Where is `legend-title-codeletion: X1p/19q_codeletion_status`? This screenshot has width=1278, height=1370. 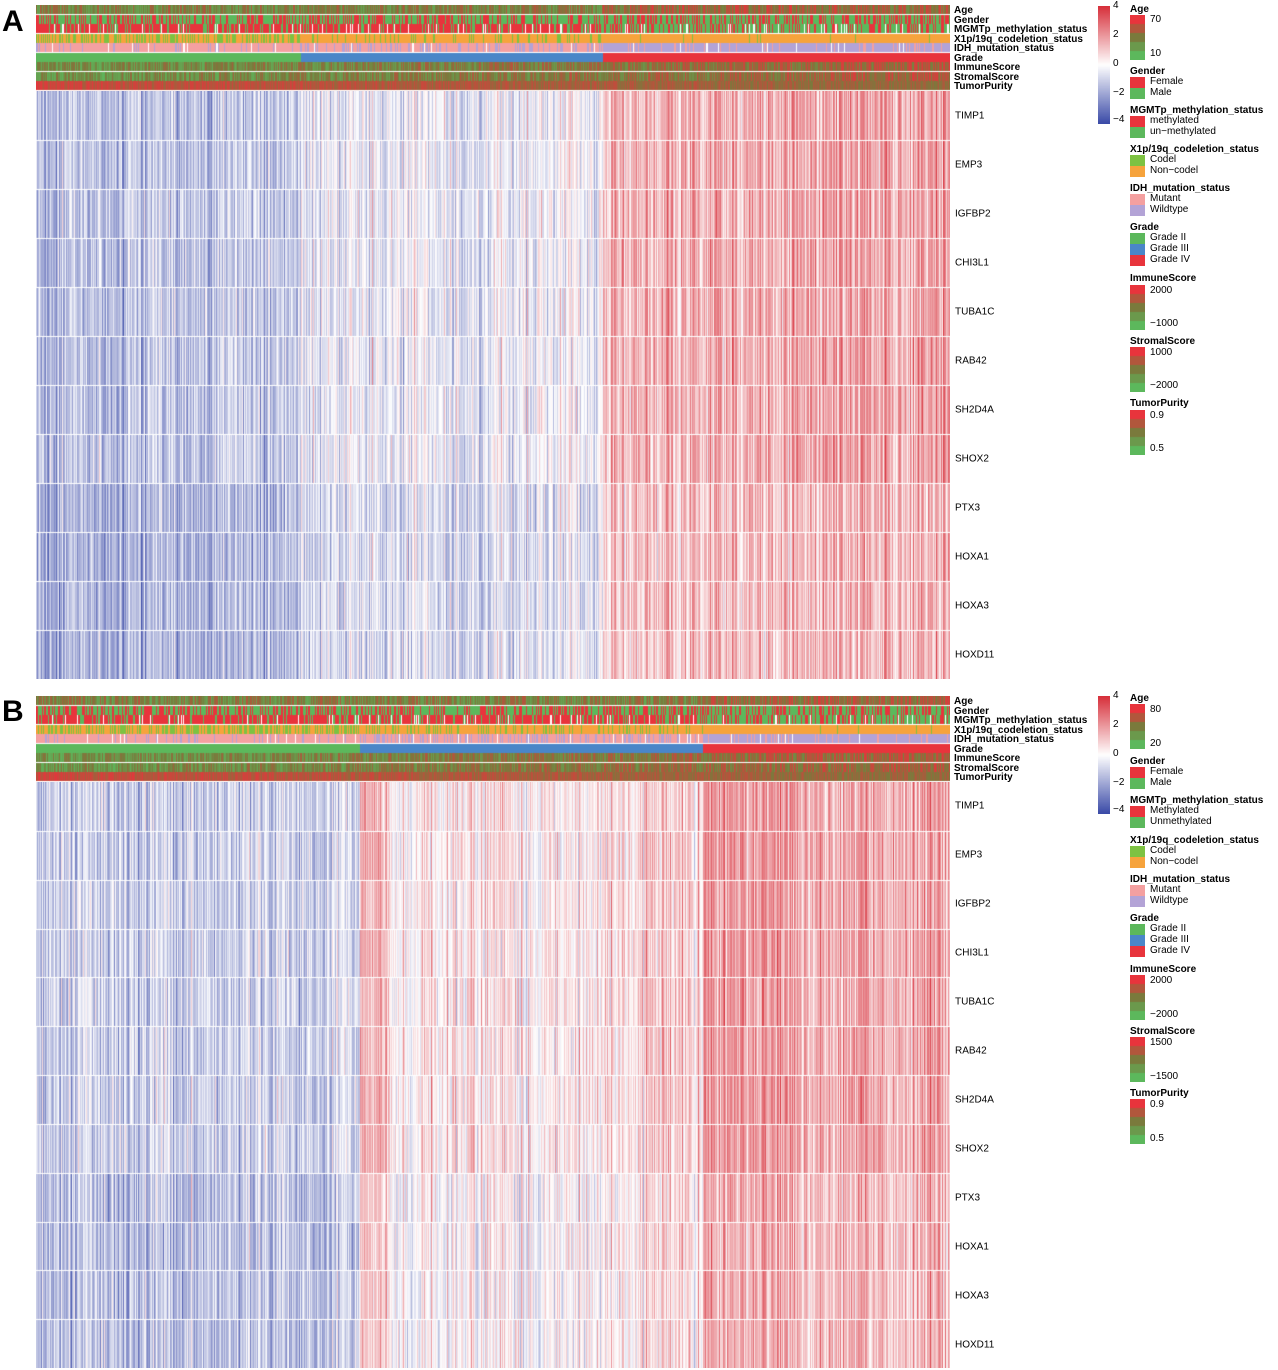 legend-title-codeletion: X1p/19q_codeletion_status is located at coordinates (1194, 840).